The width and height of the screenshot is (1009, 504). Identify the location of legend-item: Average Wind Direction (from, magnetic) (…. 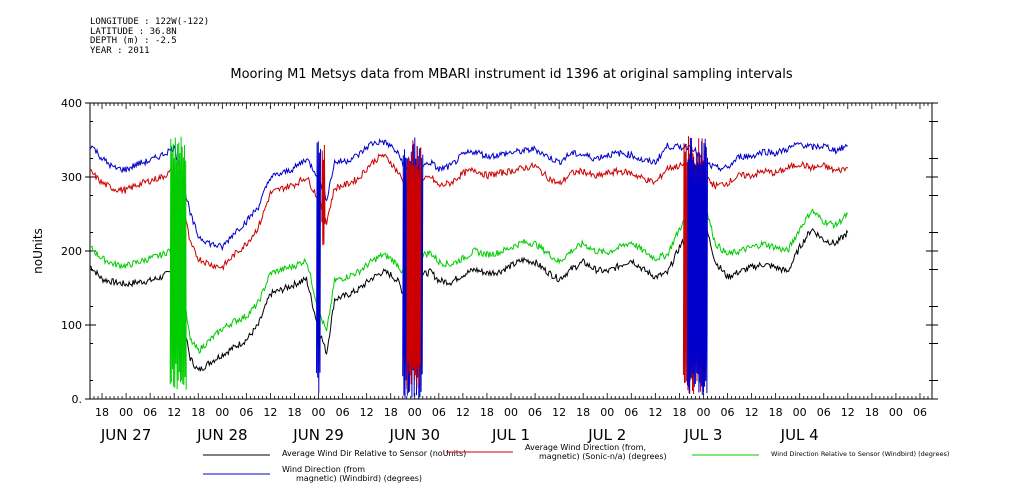
(556, 452).